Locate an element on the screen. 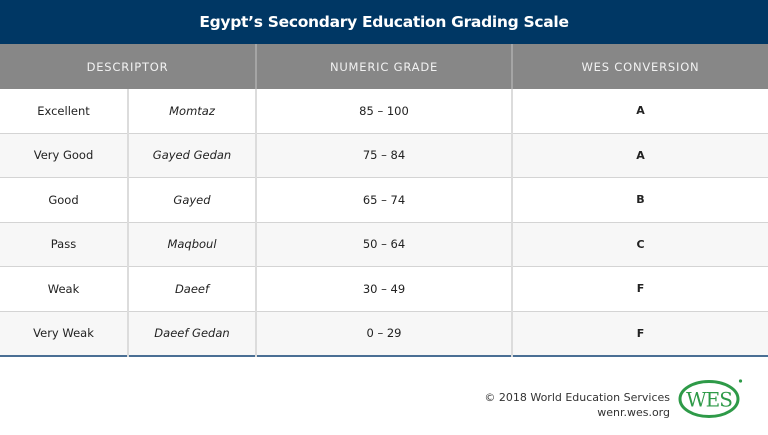 This screenshot has width=768, height=435. table-row: Pass Maqboul 50 – 64 C is located at coordinates (384, 244).